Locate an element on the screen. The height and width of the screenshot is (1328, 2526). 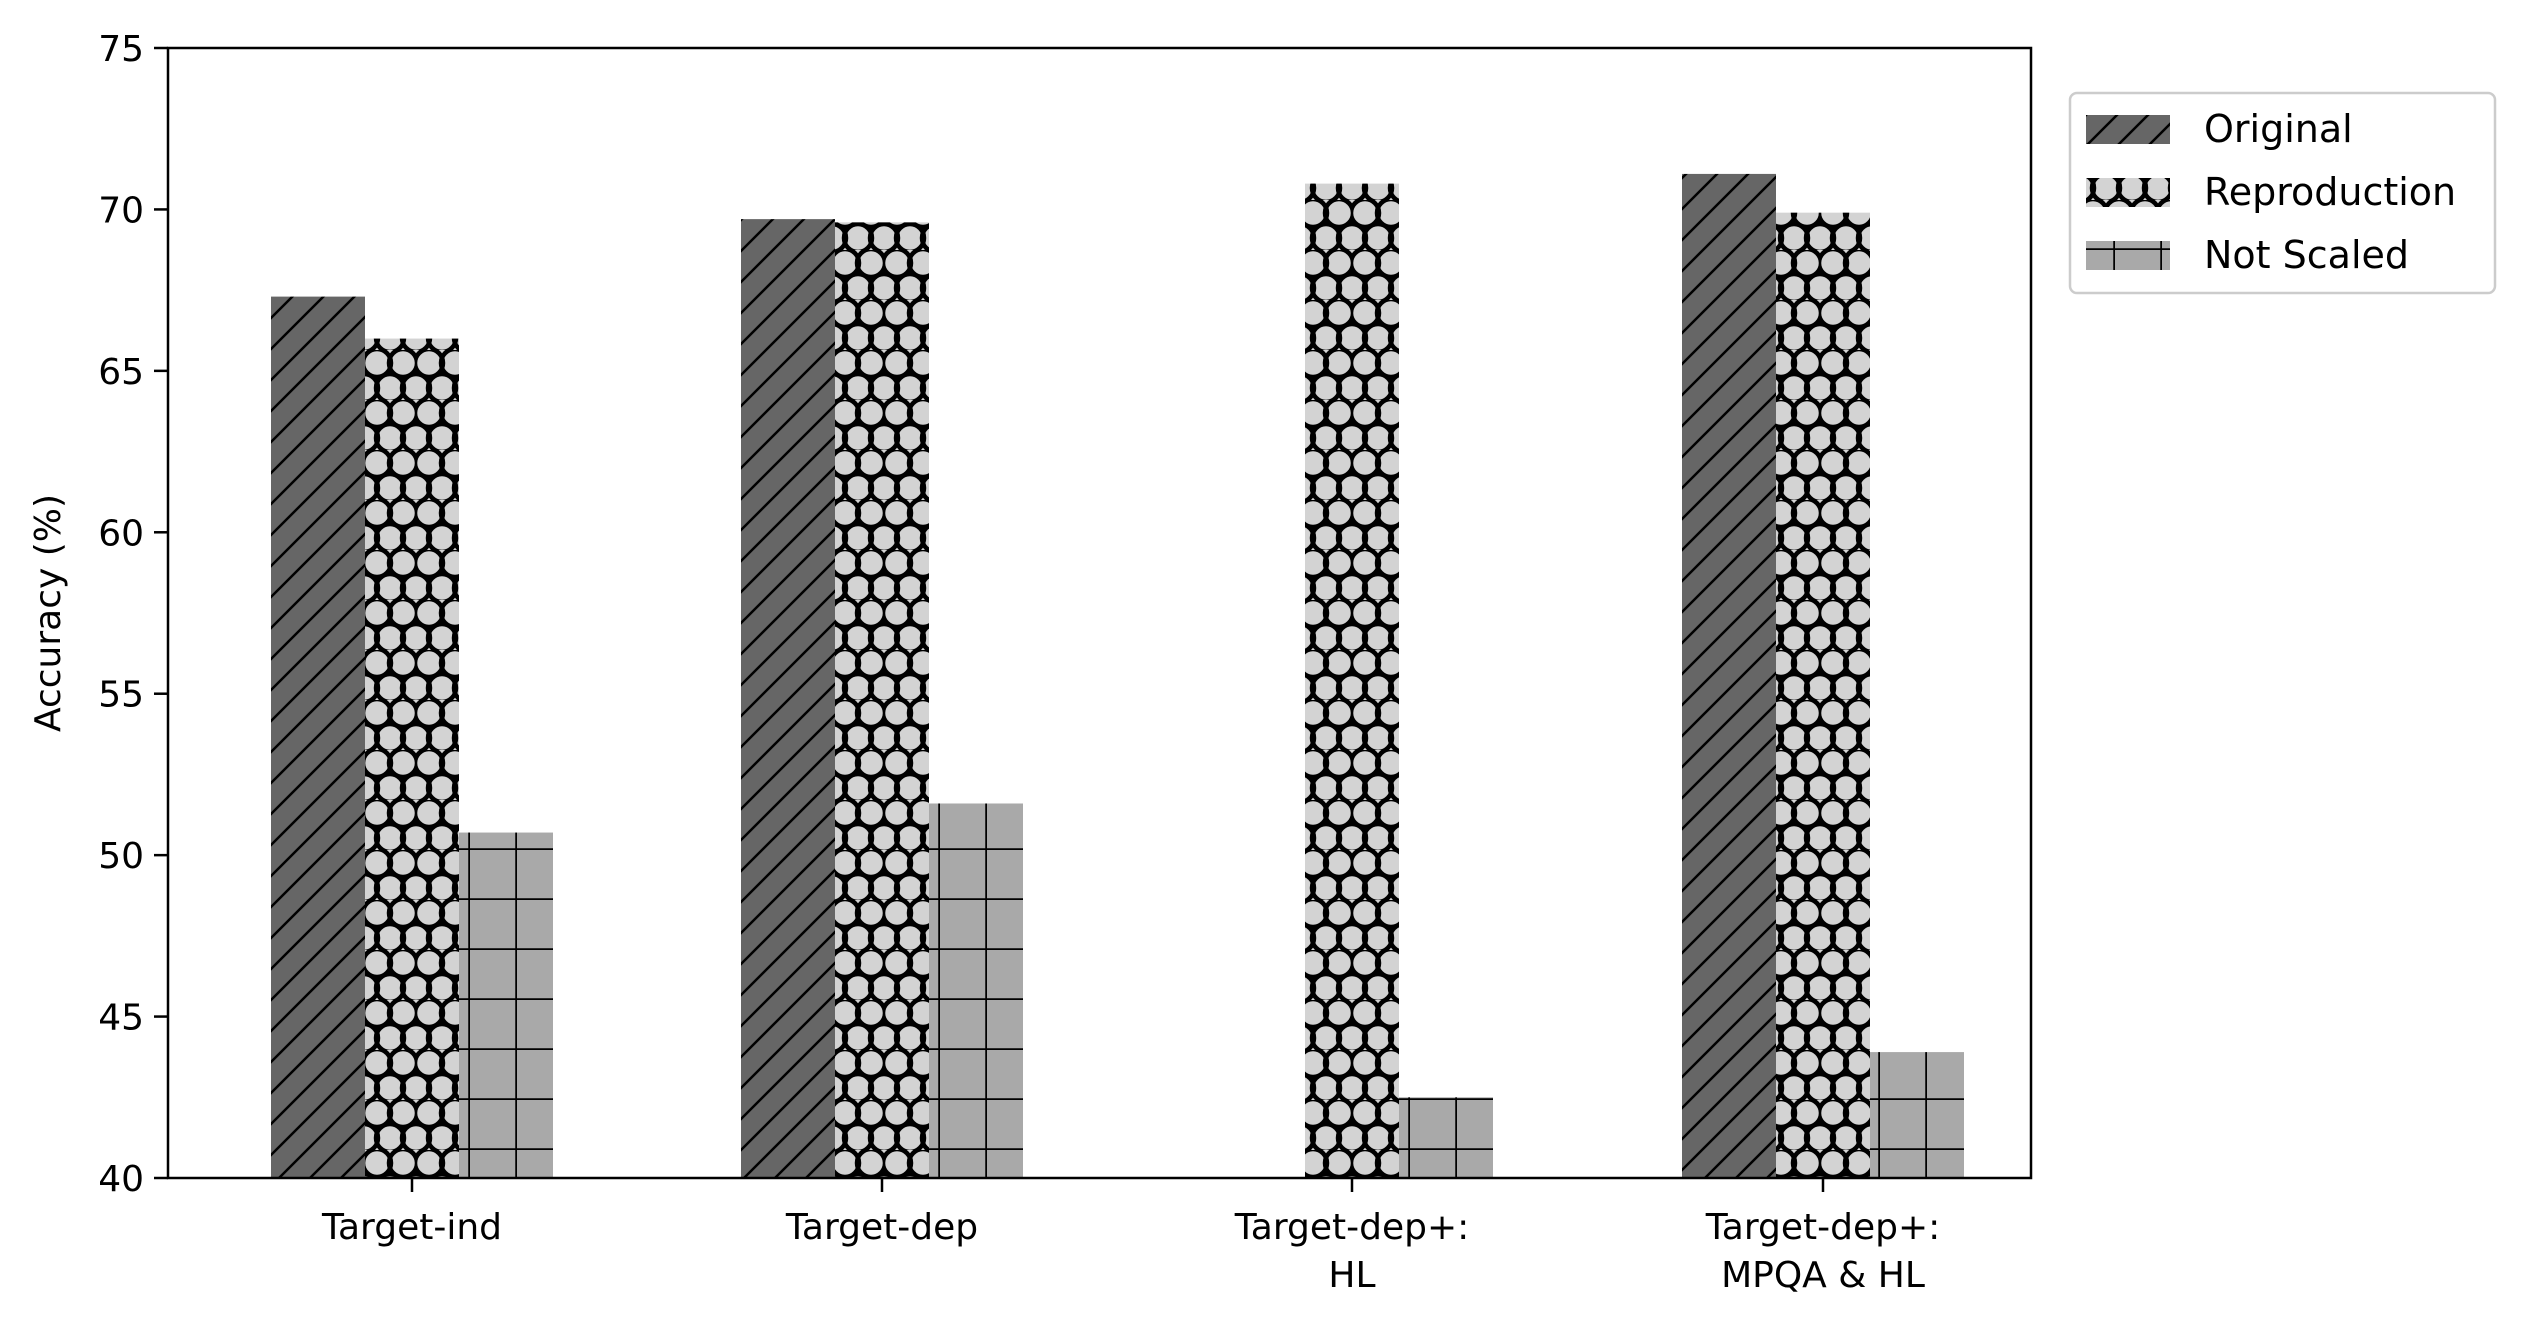
y-tick-label: 75 is located at coordinates (121, 49).